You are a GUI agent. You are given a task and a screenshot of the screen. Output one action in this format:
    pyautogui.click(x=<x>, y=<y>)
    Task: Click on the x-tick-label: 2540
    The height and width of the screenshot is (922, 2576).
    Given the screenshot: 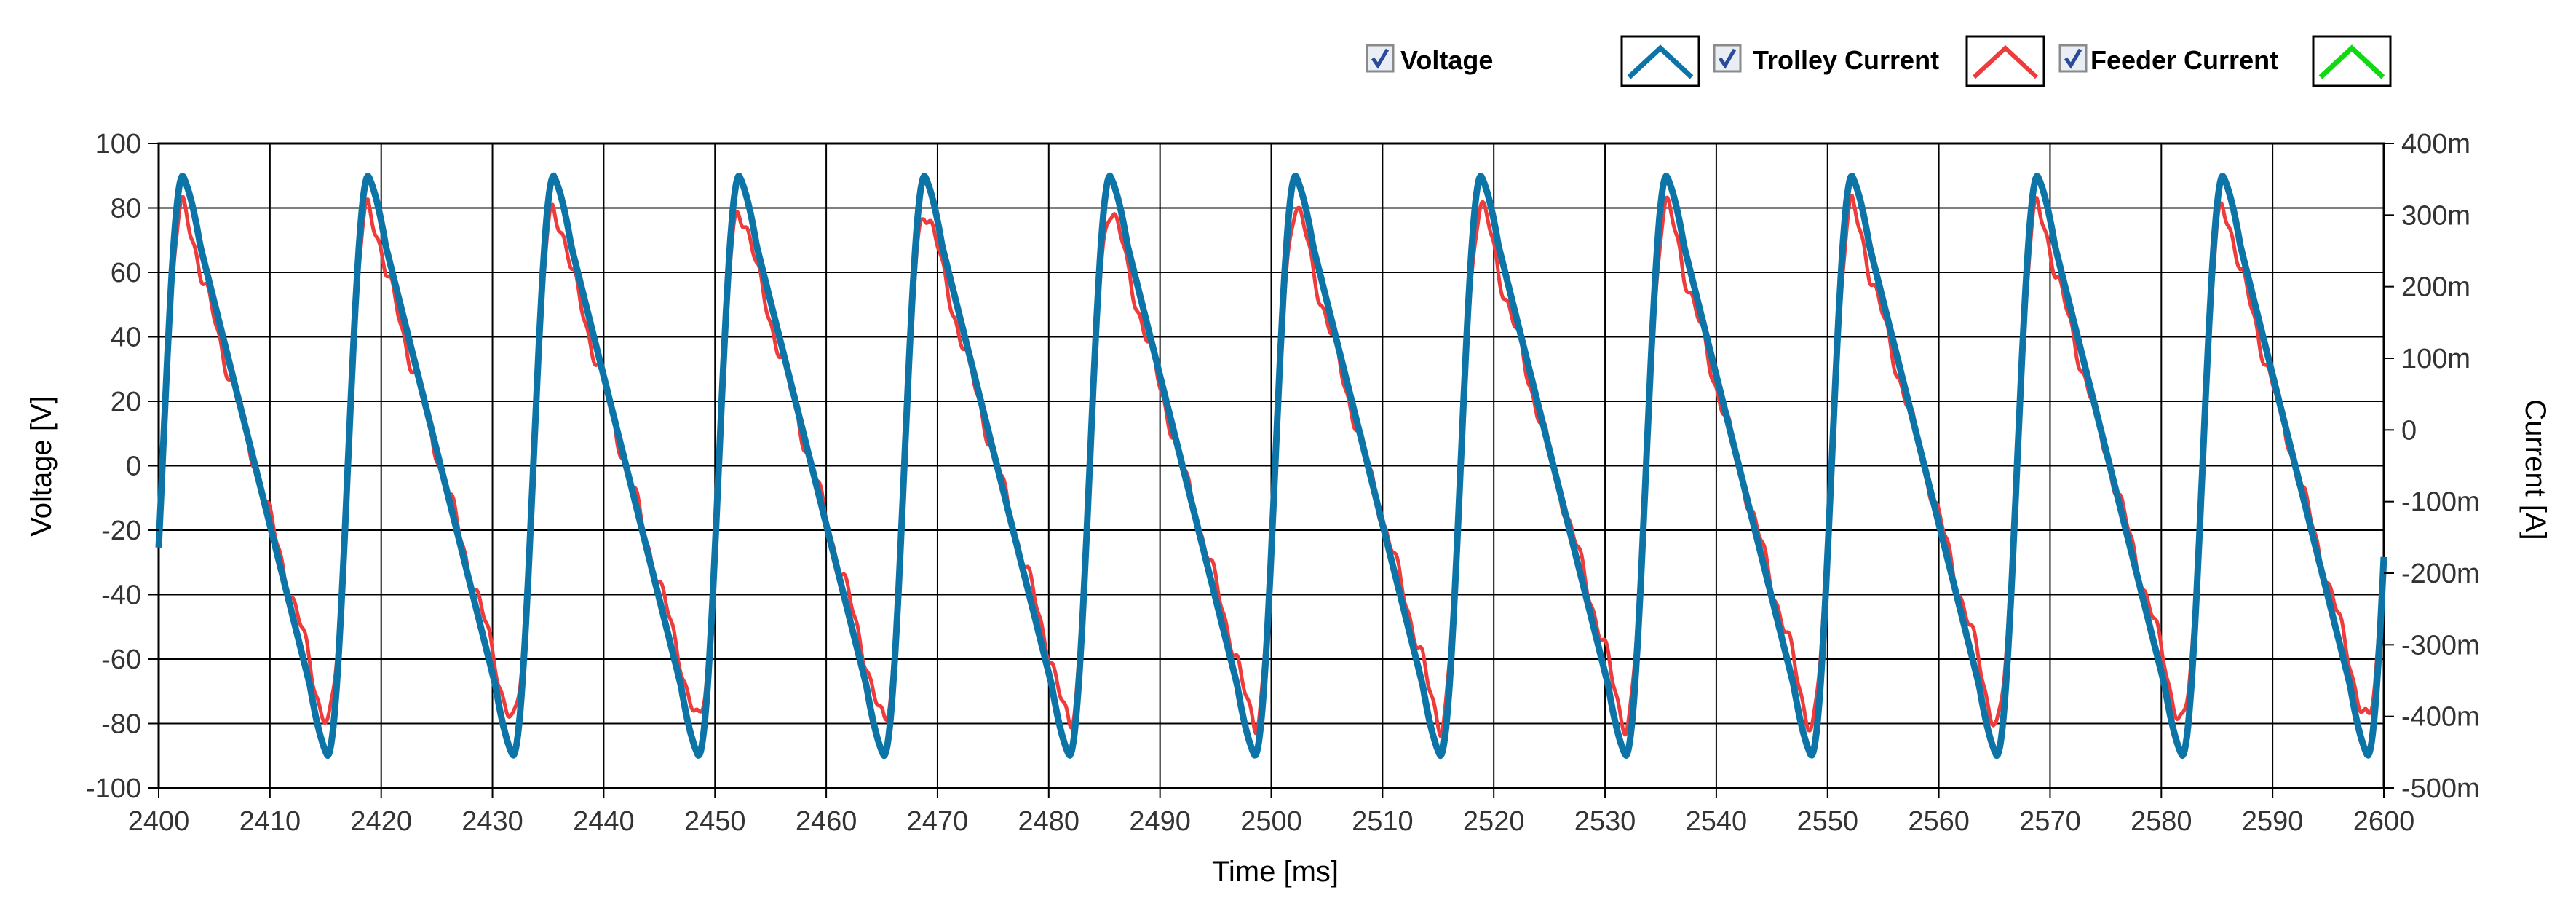 What is the action you would take?
    pyautogui.click(x=1717, y=822)
    